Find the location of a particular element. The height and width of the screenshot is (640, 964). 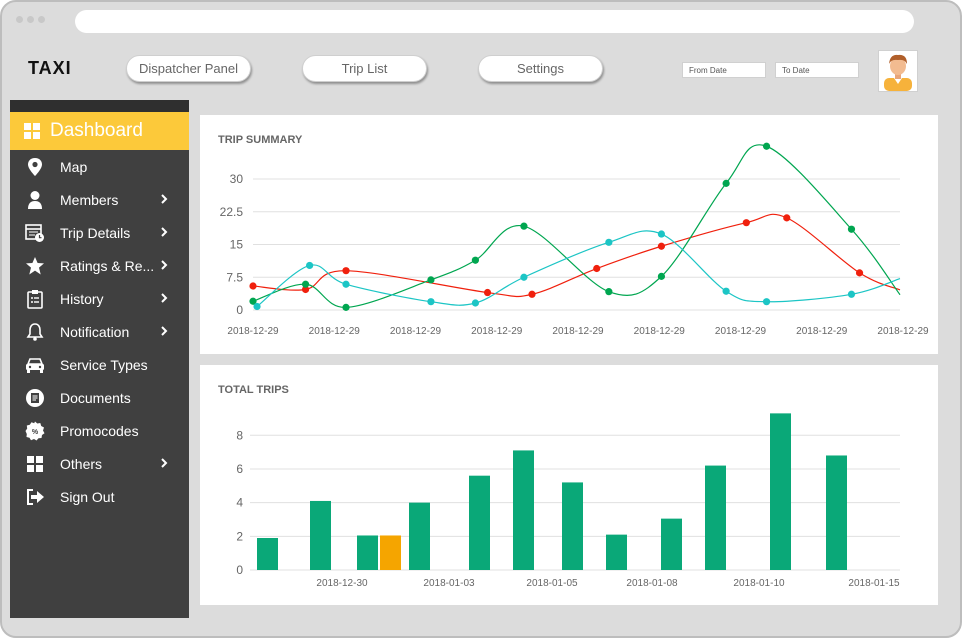

trip-summary-title: TRIP SUMMARY is located at coordinates (260, 140).